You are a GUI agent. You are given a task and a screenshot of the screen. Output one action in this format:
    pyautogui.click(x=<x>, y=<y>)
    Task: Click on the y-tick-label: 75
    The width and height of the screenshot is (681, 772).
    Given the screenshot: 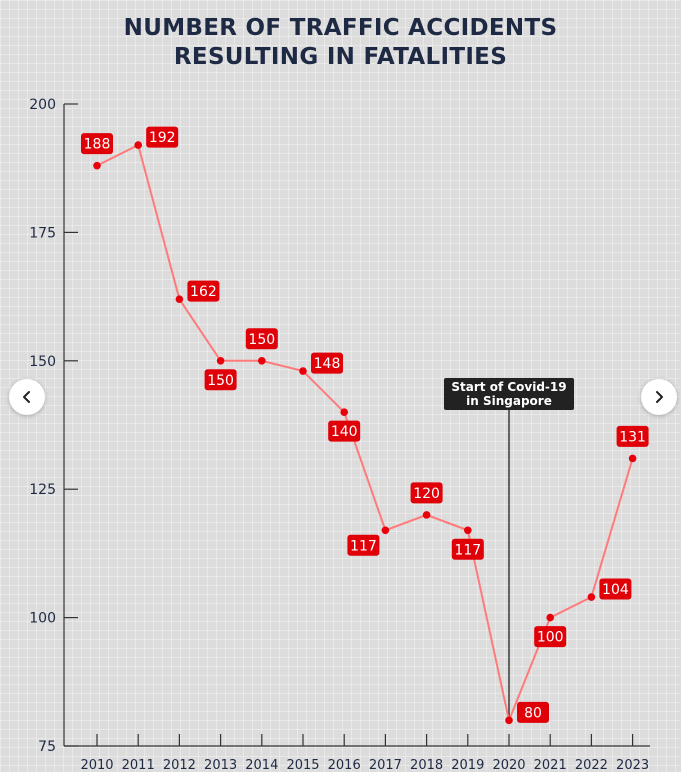 What is the action you would take?
    pyautogui.click(x=47, y=747)
    